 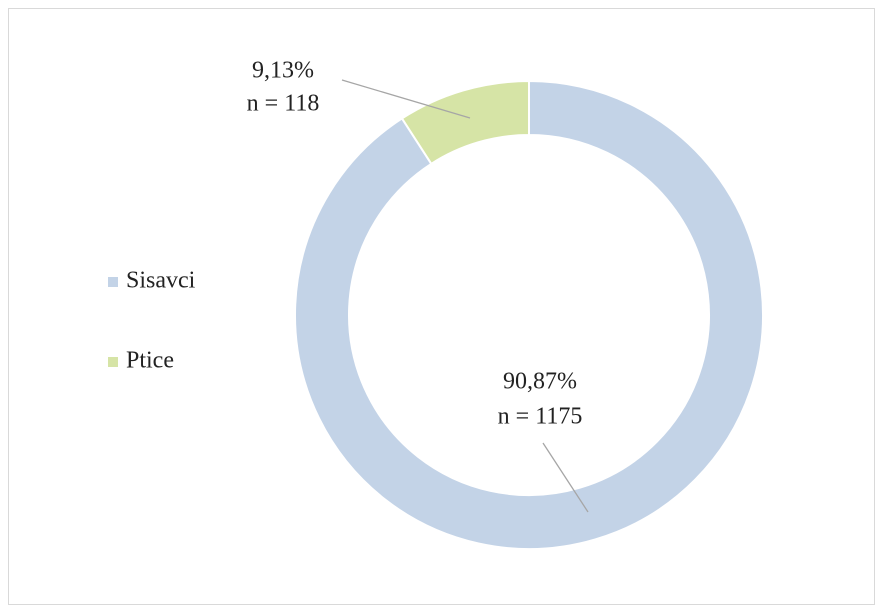 I want to click on legend-label: Ptice, so click(x=150, y=361).